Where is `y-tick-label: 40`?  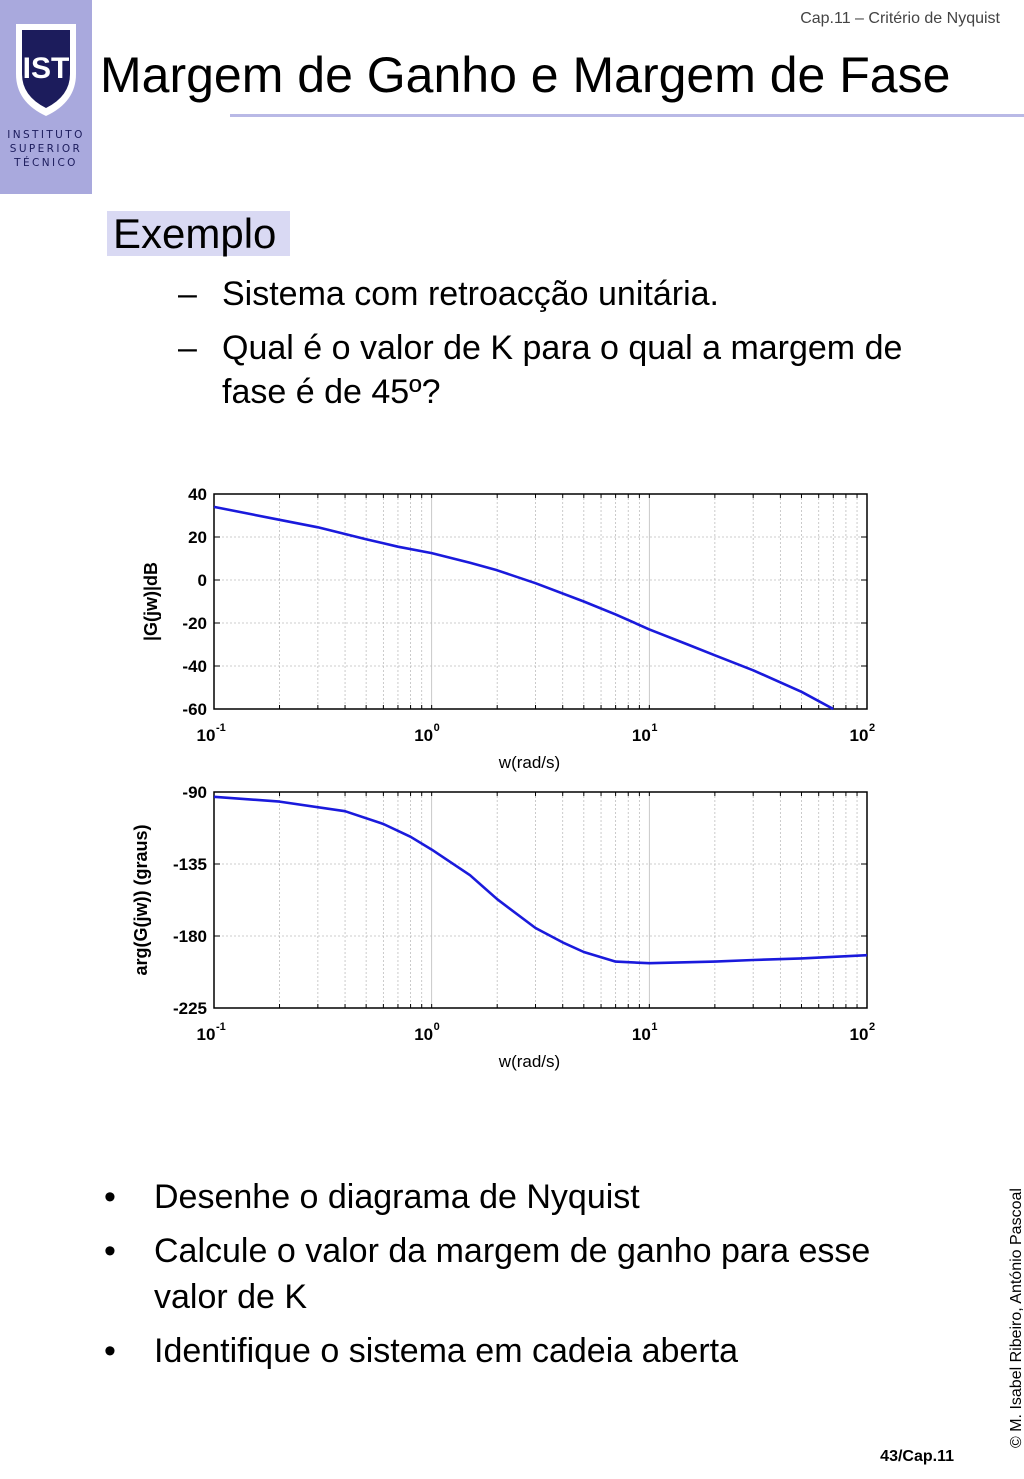 y-tick-label: 40 is located at coordinates (197, 494).